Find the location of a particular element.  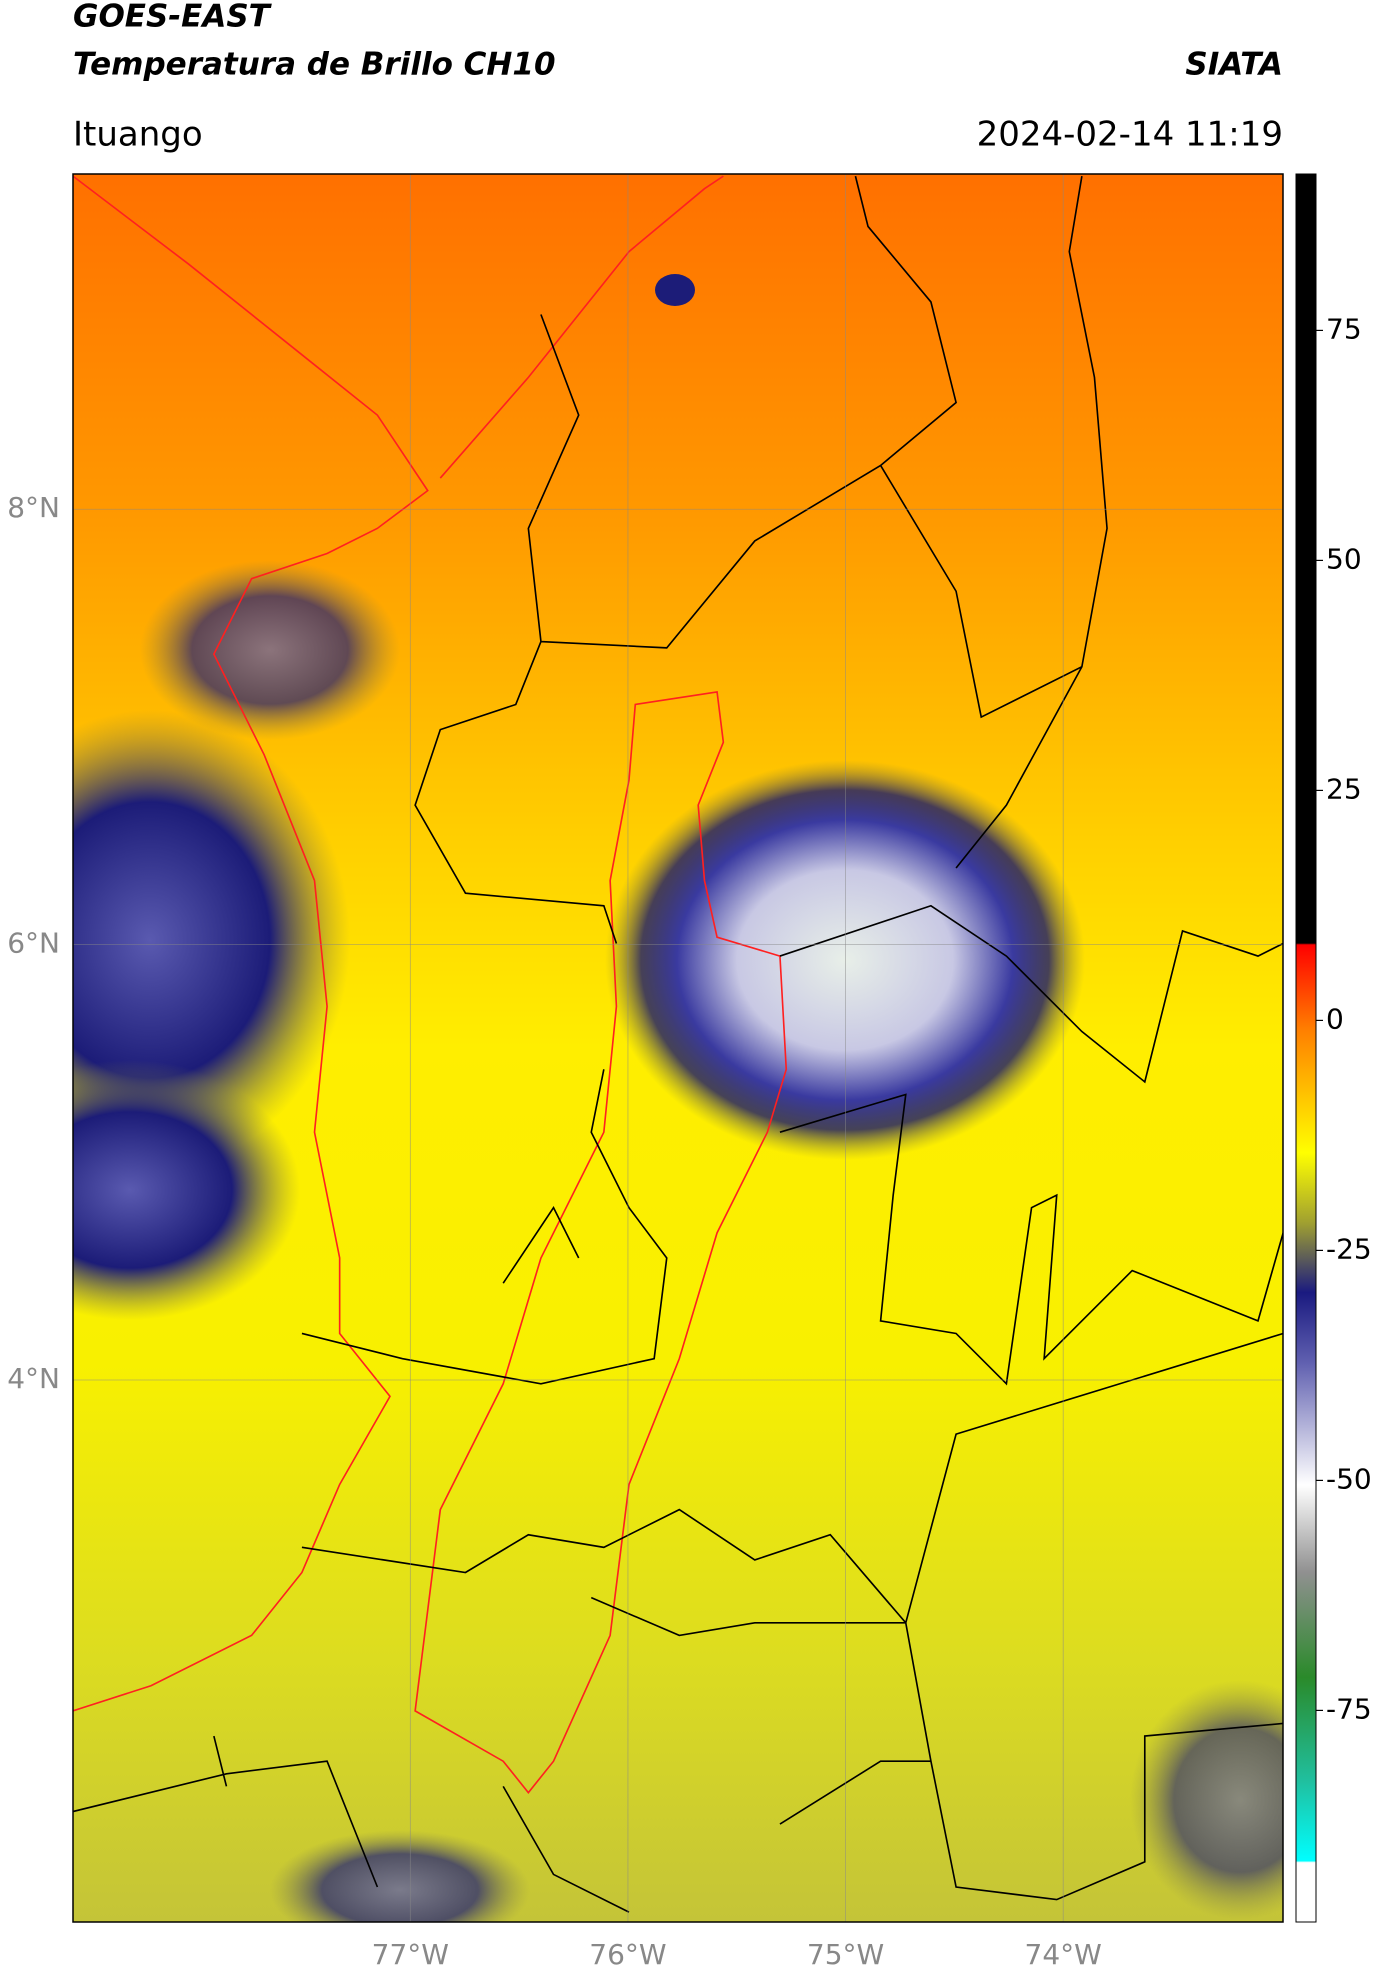

location: Ituango is located at coordinates (138, 135).